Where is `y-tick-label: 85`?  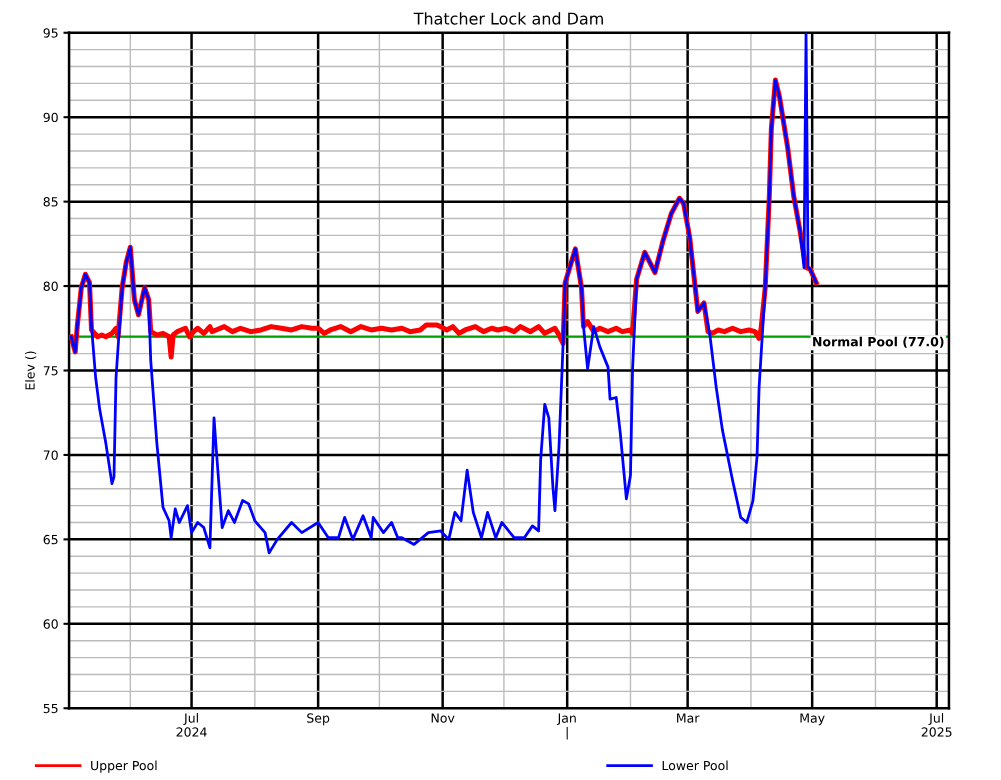 y-tick-label: 85 is located at coordinates (50, 202).